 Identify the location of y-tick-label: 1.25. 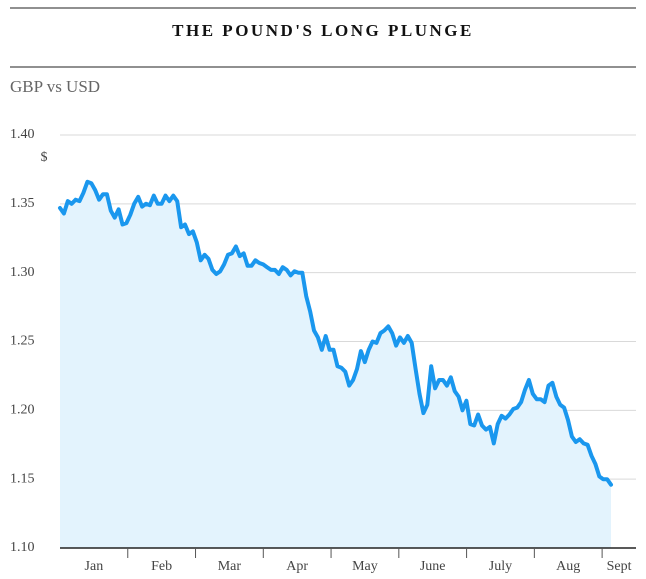
(22, 341).